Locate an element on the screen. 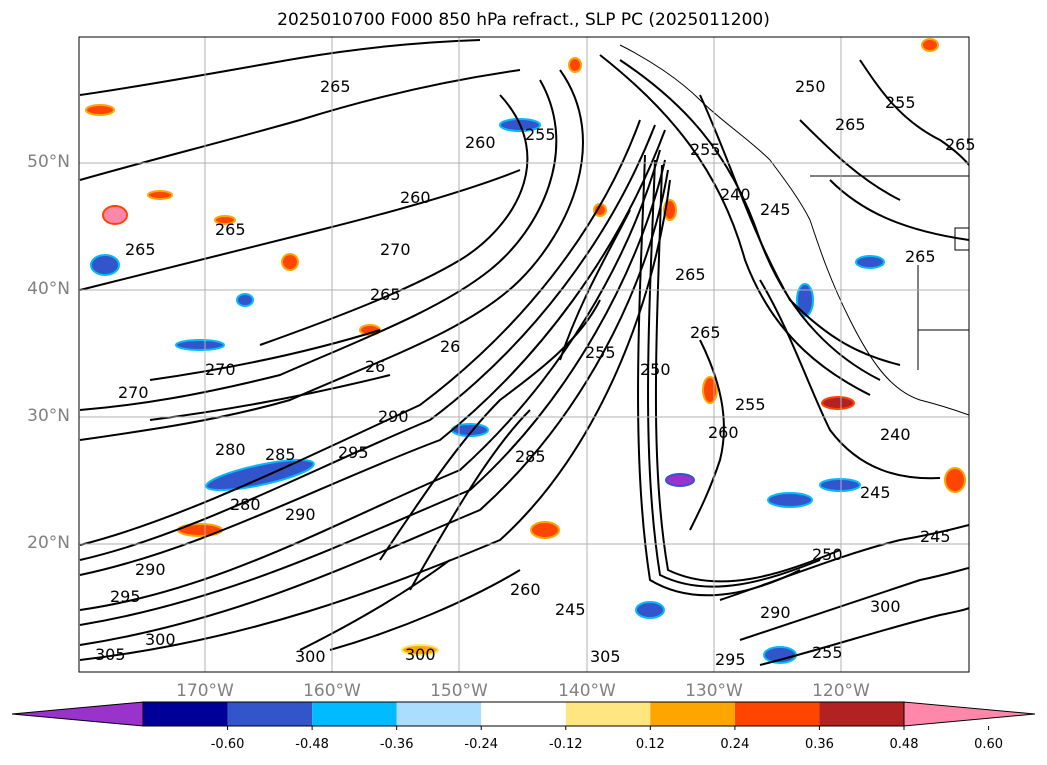 The image size is (1047, 765). colorbar-outline is located at coordinates (523, 714).